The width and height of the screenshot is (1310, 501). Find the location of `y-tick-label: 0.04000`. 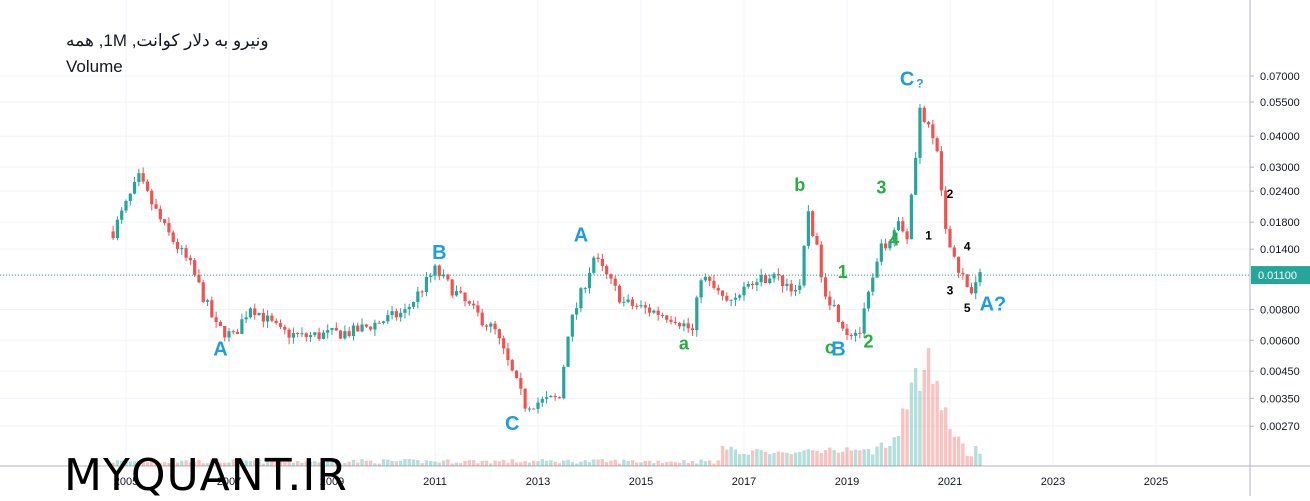

y-tick-label: 0.04000 is located at coordinates (1280, 137).